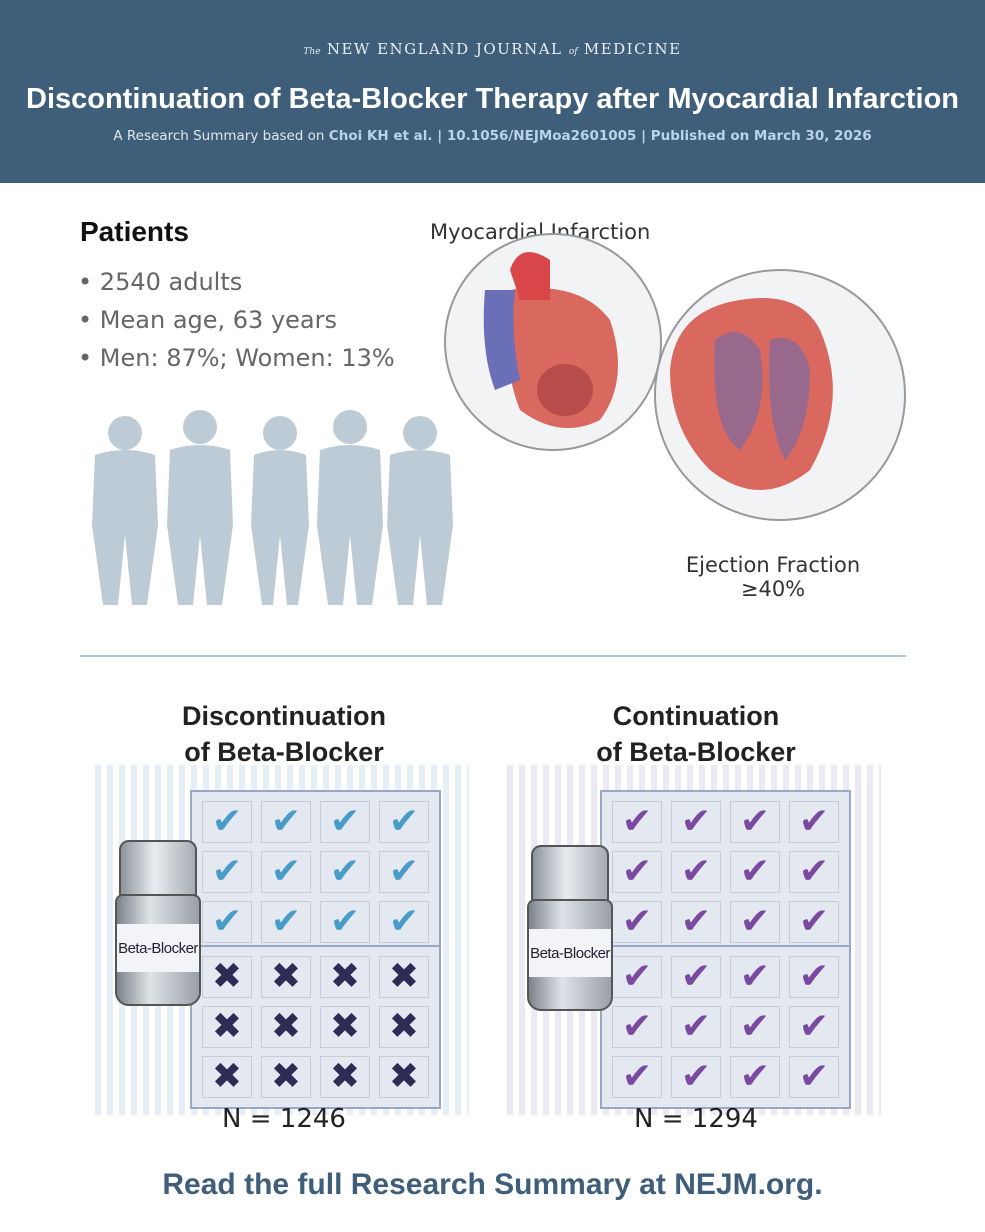  I want to click on group-title: Continuation of Beta-Blocker, so click(696, 734).